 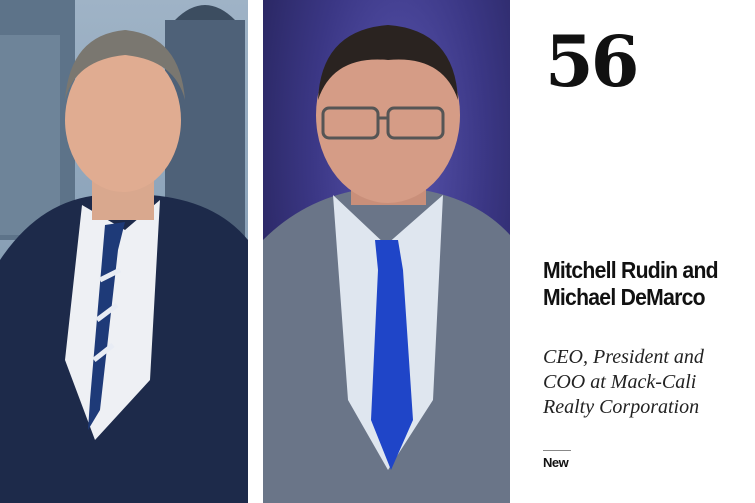 I want to click on divider, so click(x=557, y=450).